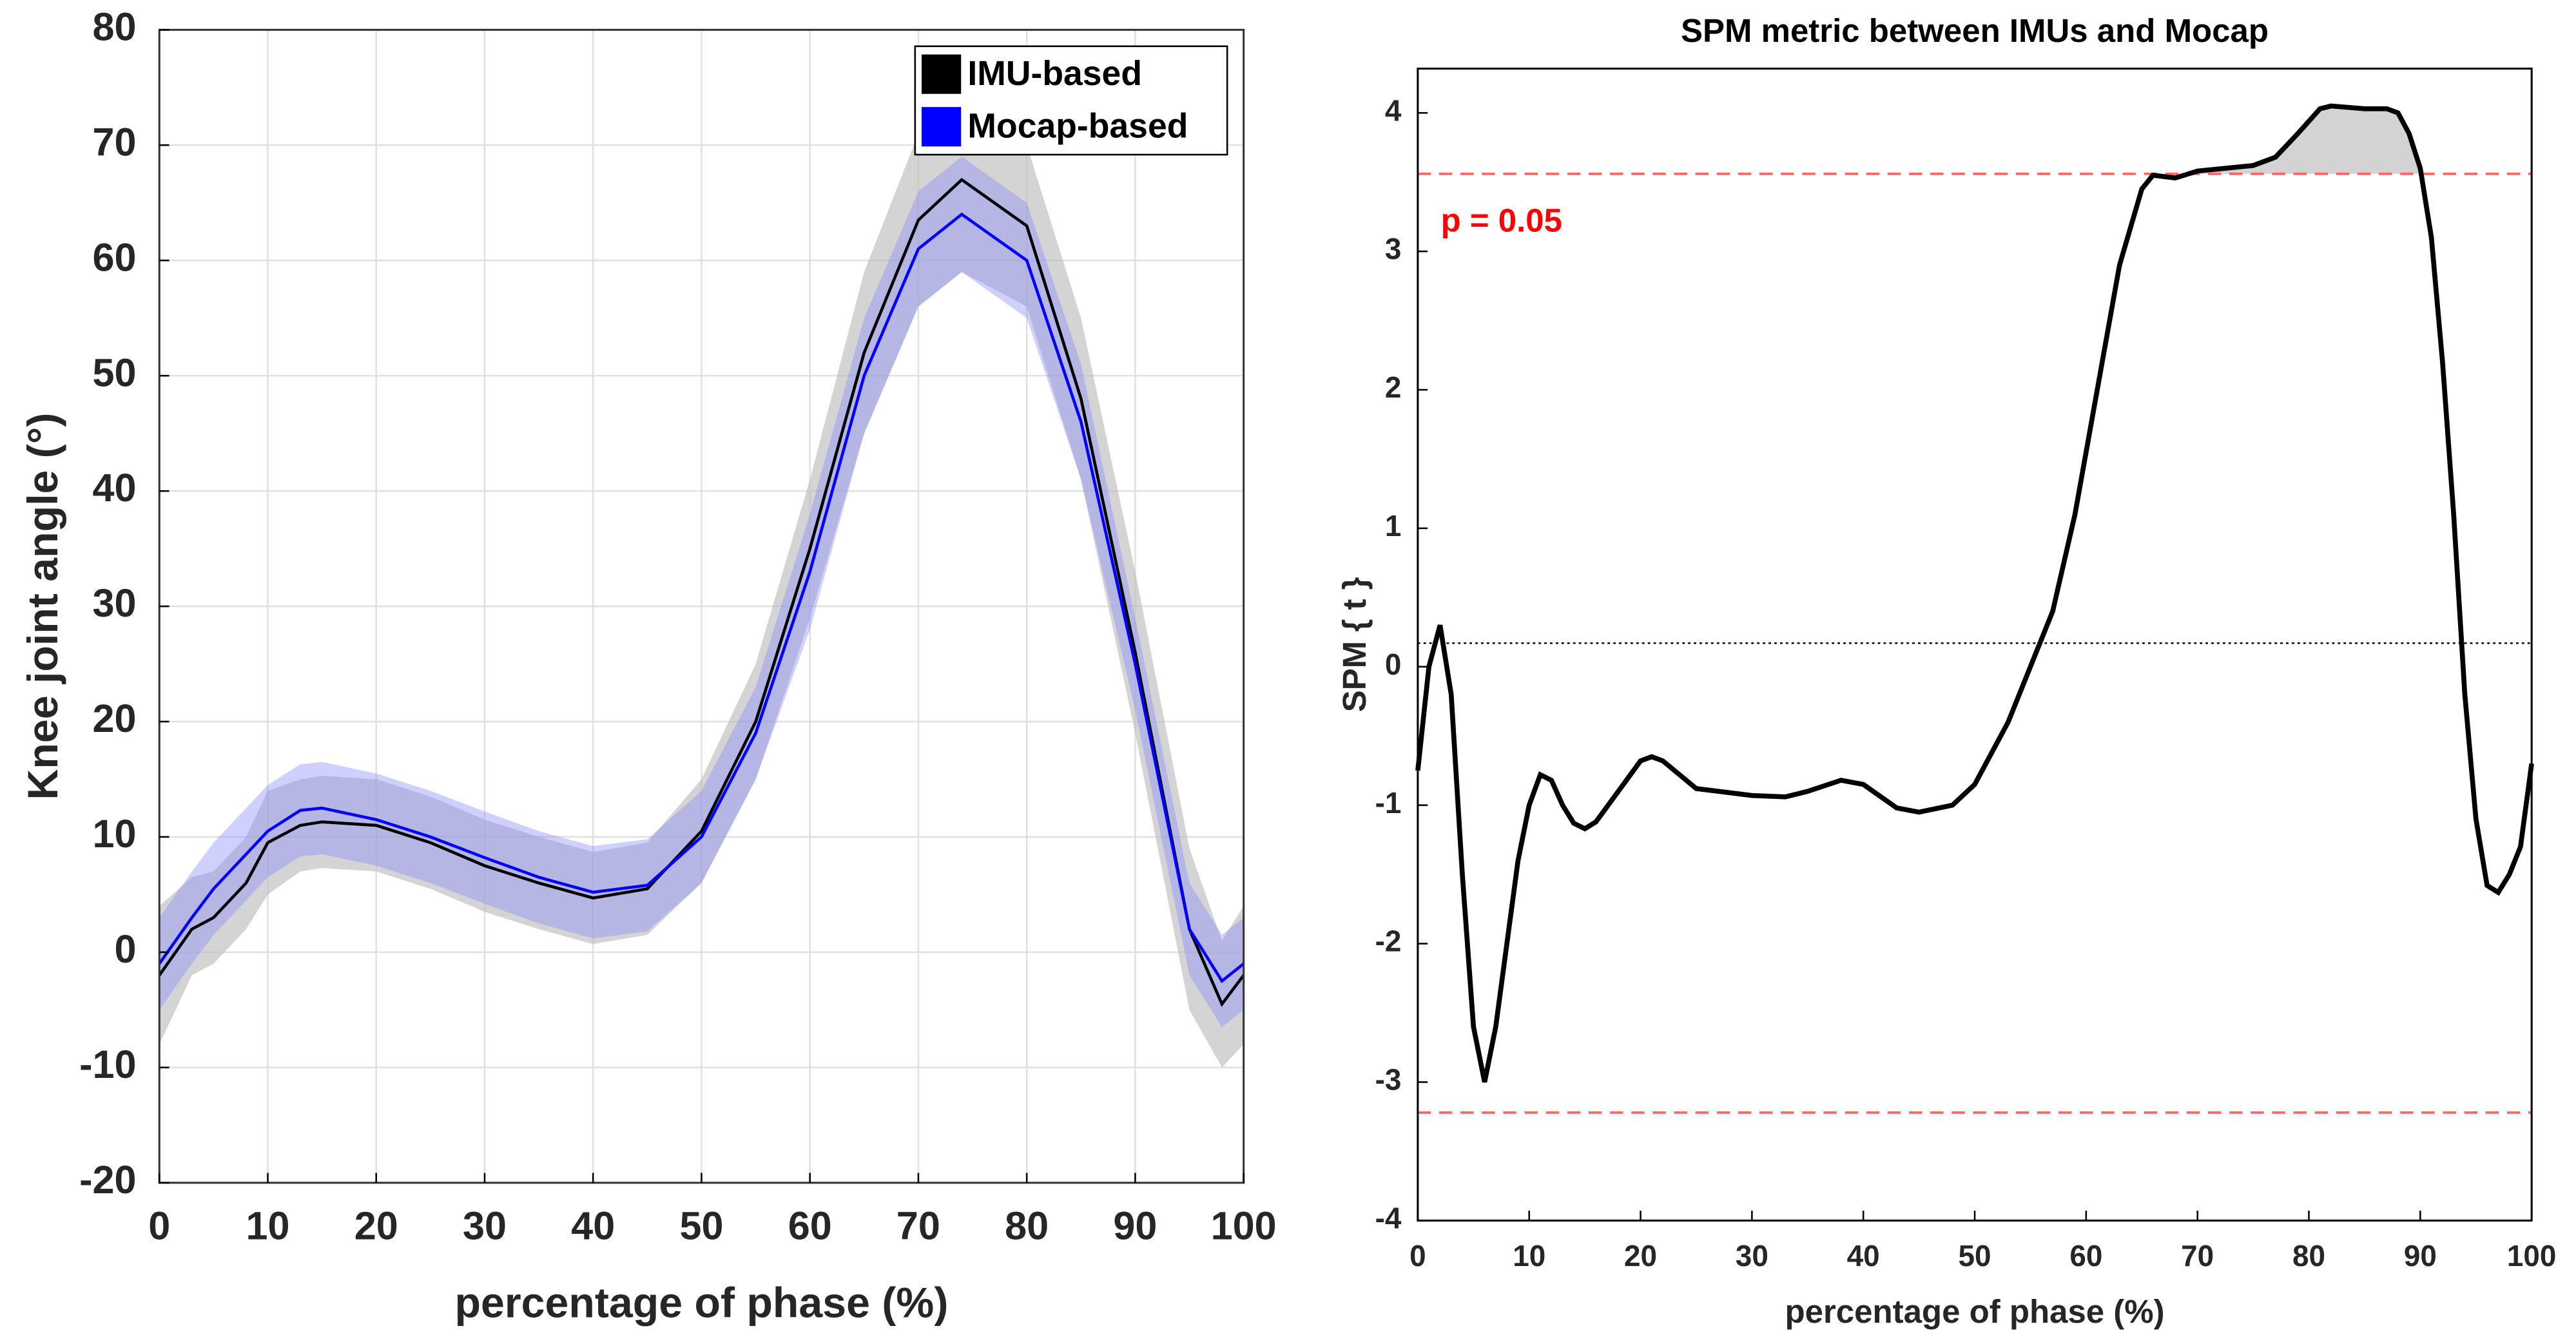 The image size is (2576, 1344). What do you see at coordinates (1393, 110) in the screenshot?
I see `y-tick-label: 4` at bounding box center [1393, 110].